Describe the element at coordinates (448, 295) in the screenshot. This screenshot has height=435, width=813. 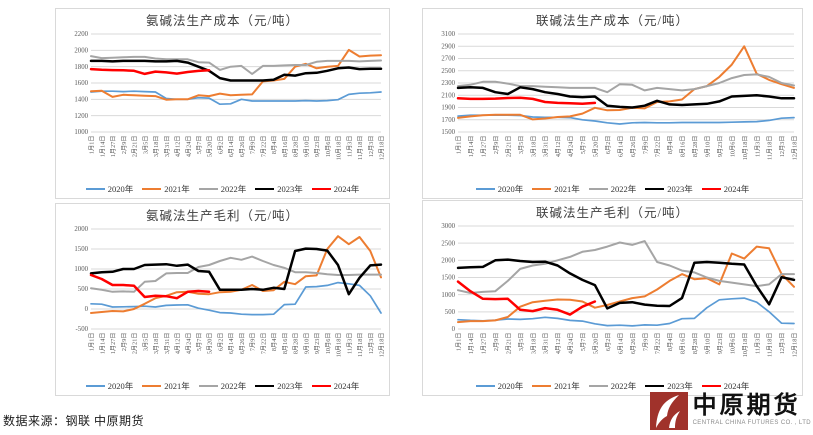
I see `y-axis-label: 1000` at that location.